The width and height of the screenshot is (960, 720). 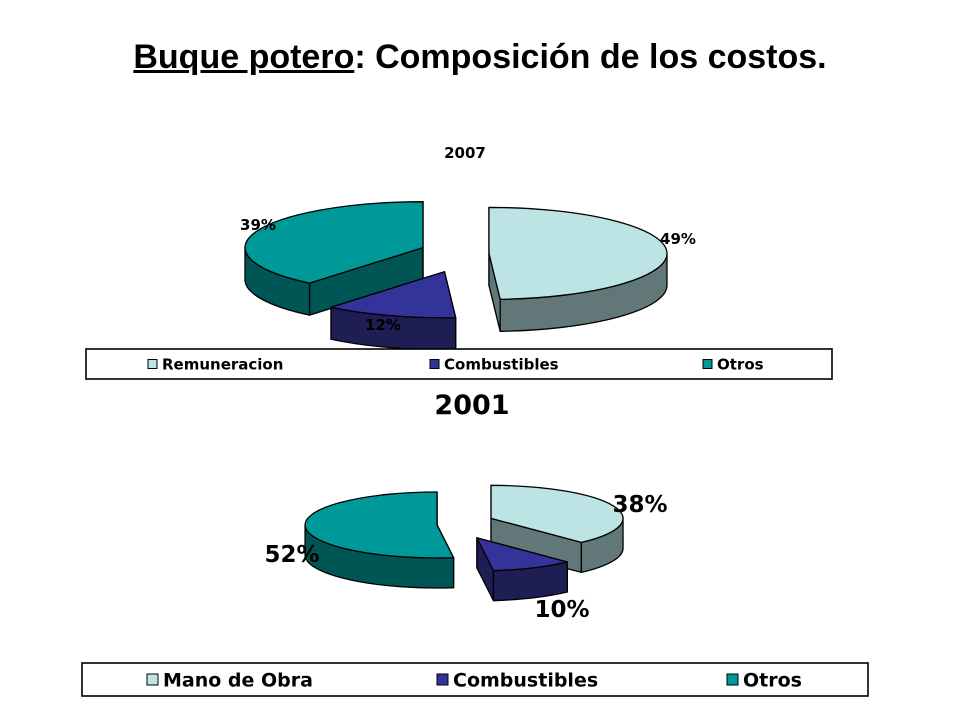 What do you see at coordinates (291, 555) in the screenshot?
I see `chart-2001-data-label-otros: 52%` at bounding box center [291, 555].